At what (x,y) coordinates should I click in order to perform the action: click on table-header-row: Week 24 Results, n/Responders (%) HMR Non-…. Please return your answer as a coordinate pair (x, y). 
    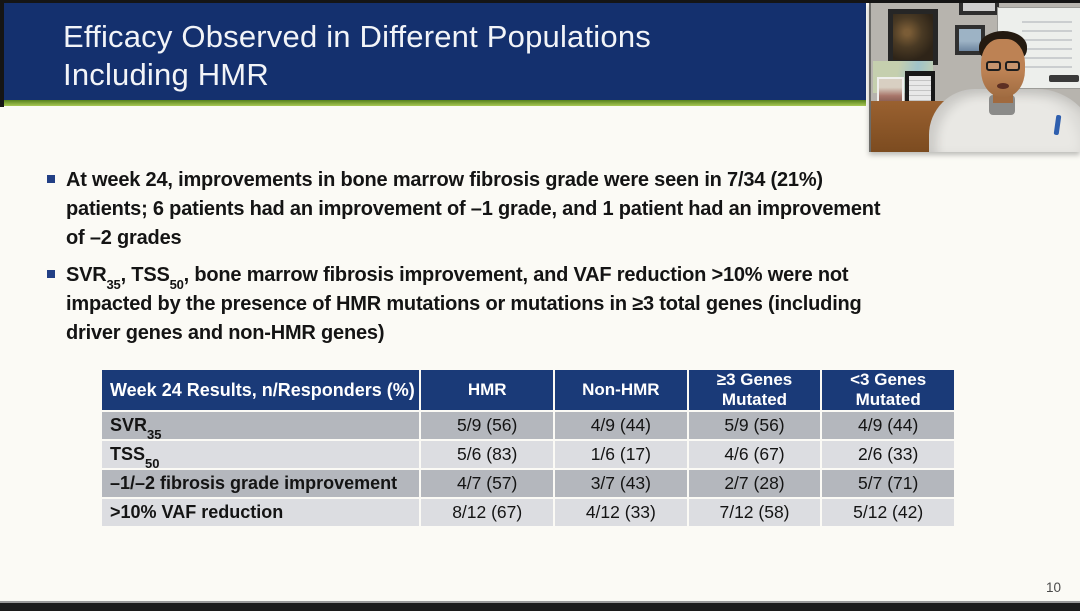
    Looking at the image, I should click on (527, 390).